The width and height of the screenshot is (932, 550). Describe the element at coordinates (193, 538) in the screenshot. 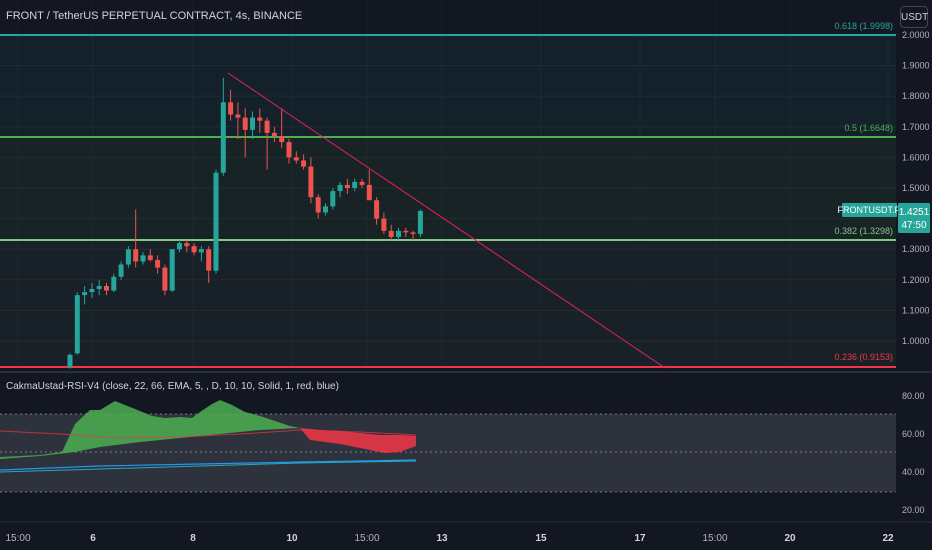

I see `time-tick: 8` at that location.